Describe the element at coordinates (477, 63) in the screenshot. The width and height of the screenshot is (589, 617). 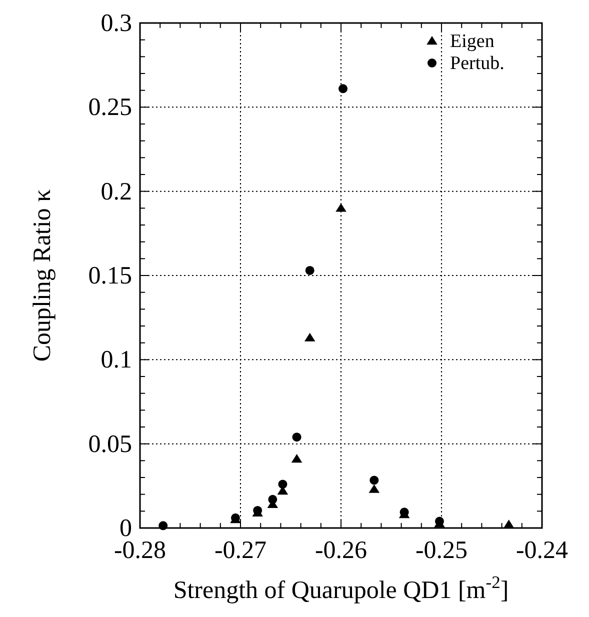
I see `legend-label: Pertub.` at that location.